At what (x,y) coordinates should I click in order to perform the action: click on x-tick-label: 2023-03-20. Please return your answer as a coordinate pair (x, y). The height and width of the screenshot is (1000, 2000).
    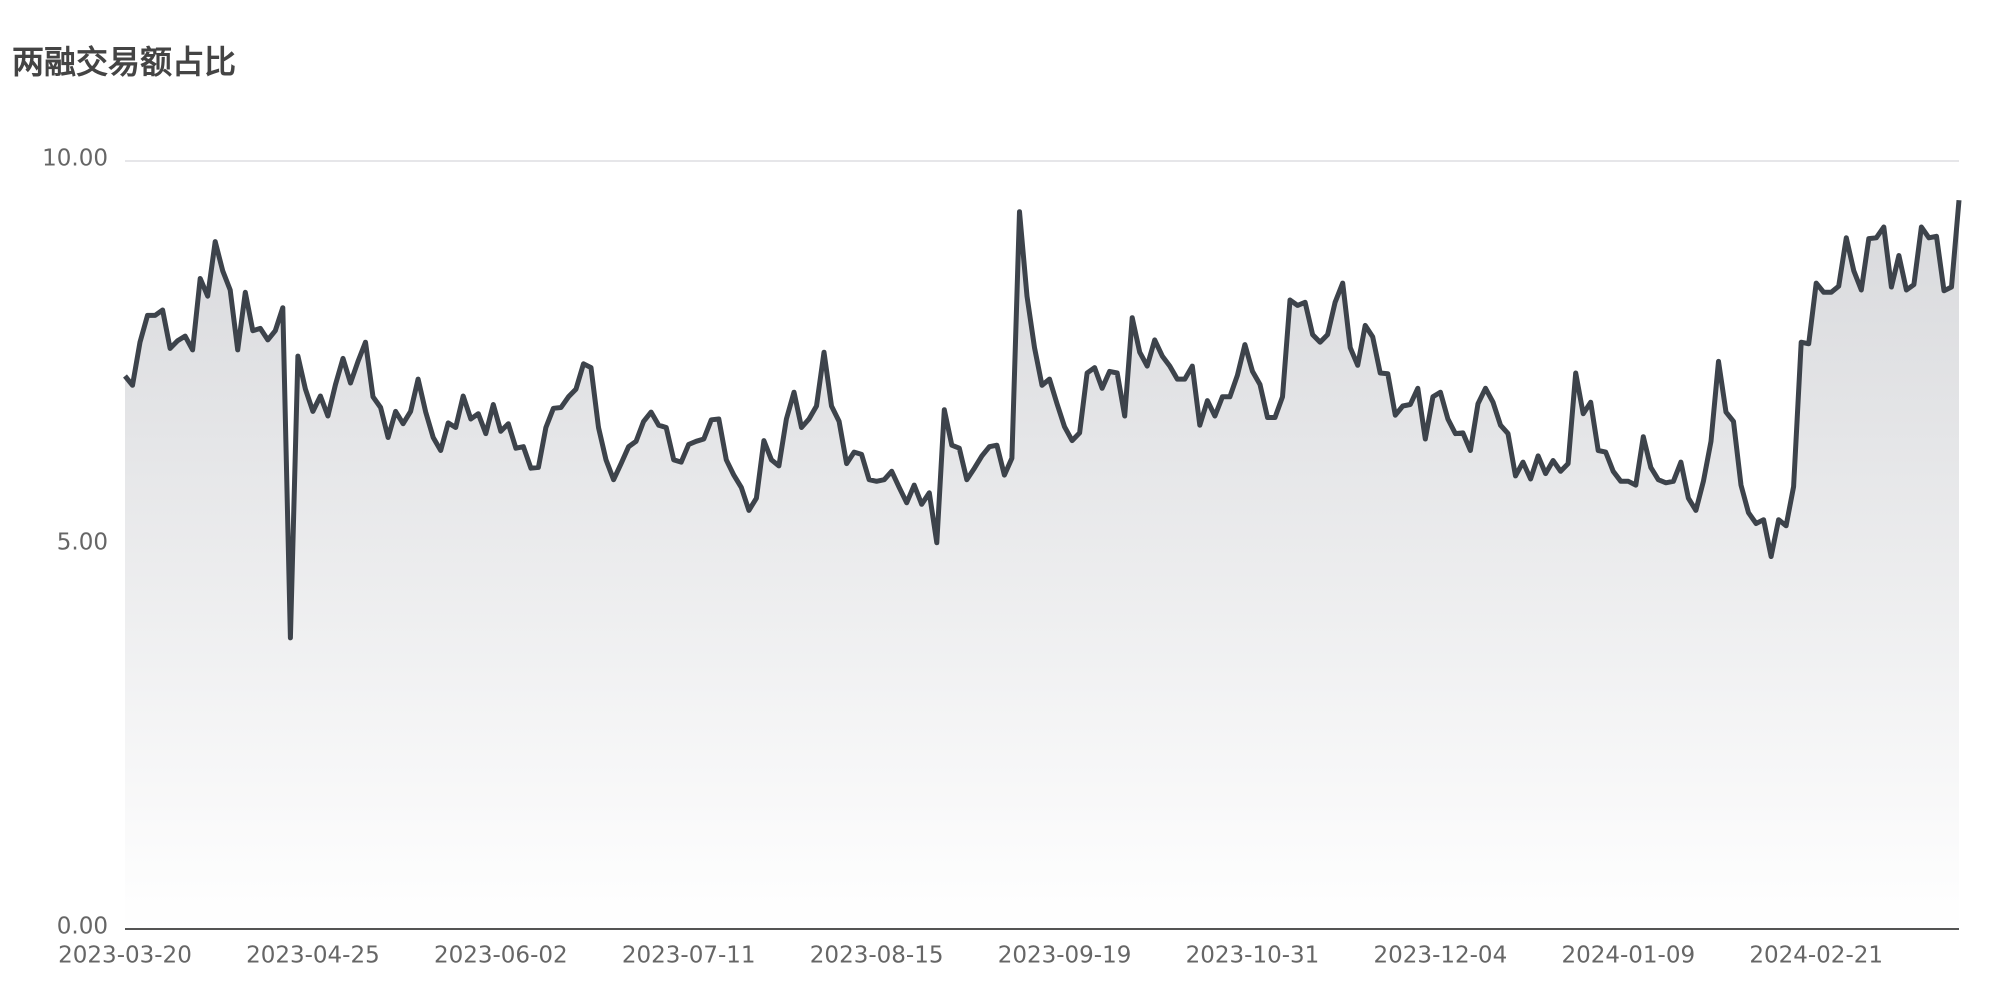
    Looking at the image, I should click on (125, 956).